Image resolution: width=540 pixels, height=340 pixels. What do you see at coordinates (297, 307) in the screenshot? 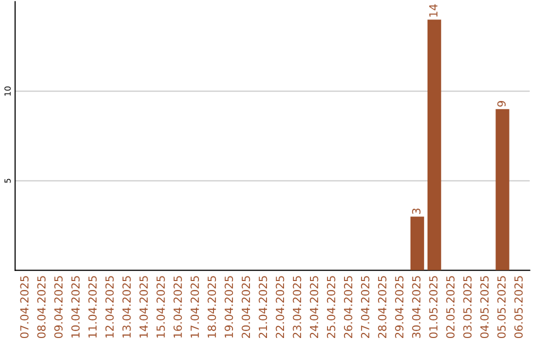
I see `x-tick-label: 23.04.2025` at bounding box center [297, 307].